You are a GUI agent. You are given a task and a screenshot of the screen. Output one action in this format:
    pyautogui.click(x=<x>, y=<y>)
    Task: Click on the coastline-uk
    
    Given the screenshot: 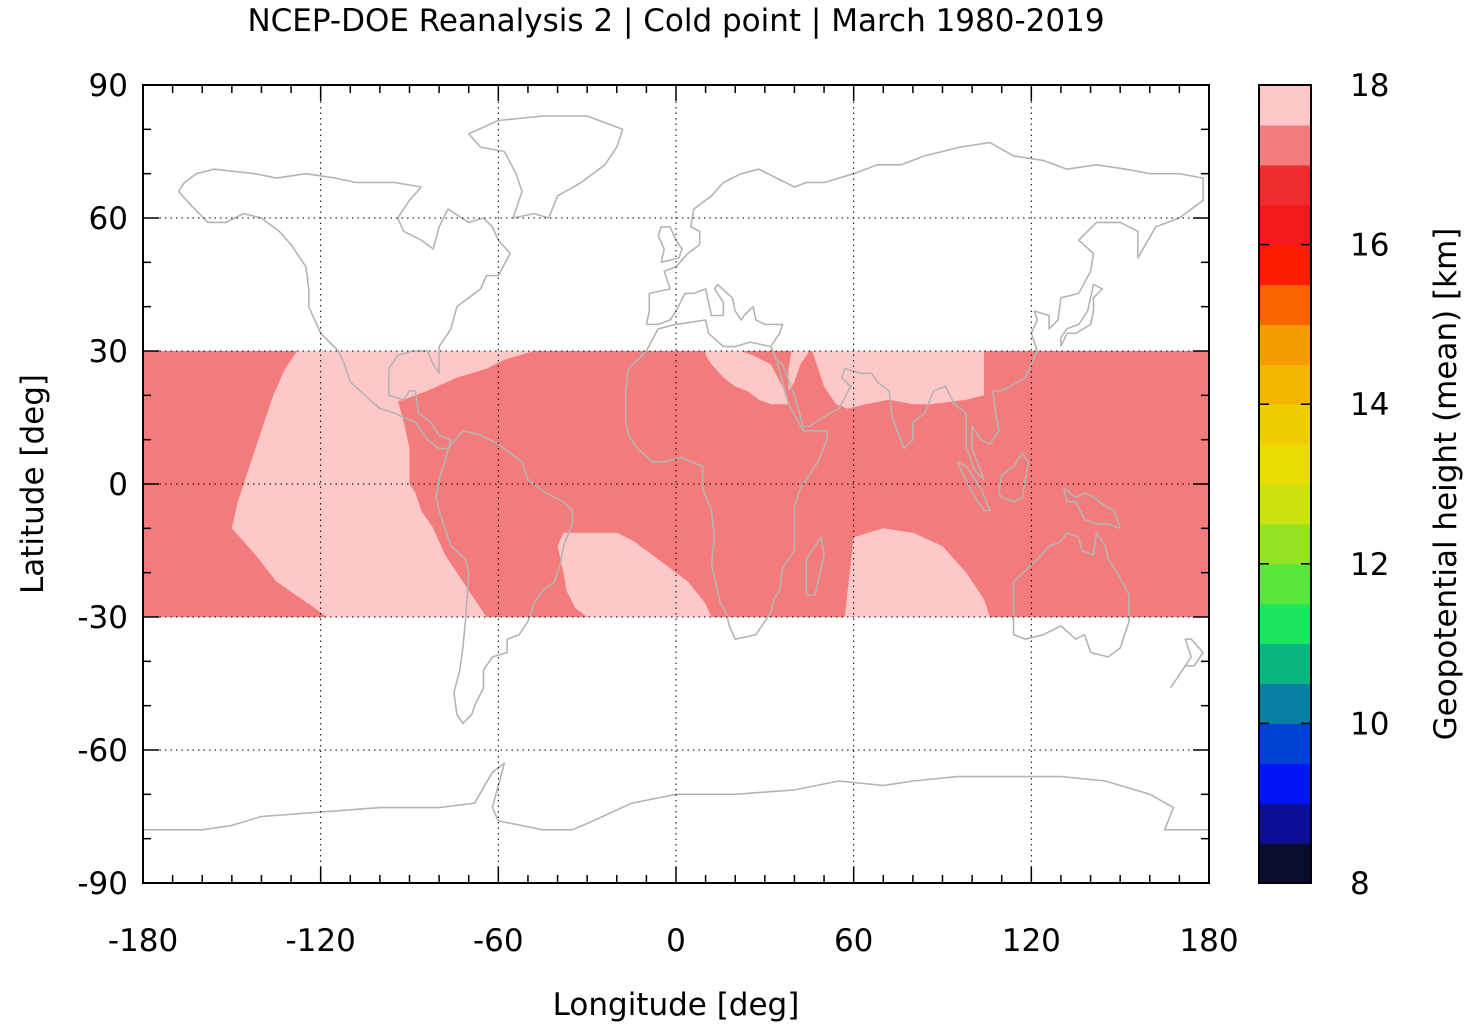 What is the action you would take?
    pyautogui.click(x=670, y=245)
    